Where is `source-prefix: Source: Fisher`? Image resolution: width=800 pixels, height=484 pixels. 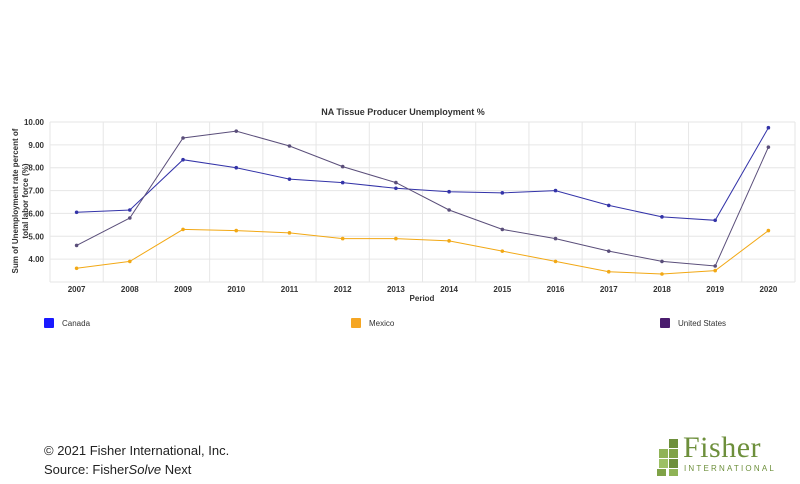
source-prefix: Source: Fisher is located at coordinates (86, 469).